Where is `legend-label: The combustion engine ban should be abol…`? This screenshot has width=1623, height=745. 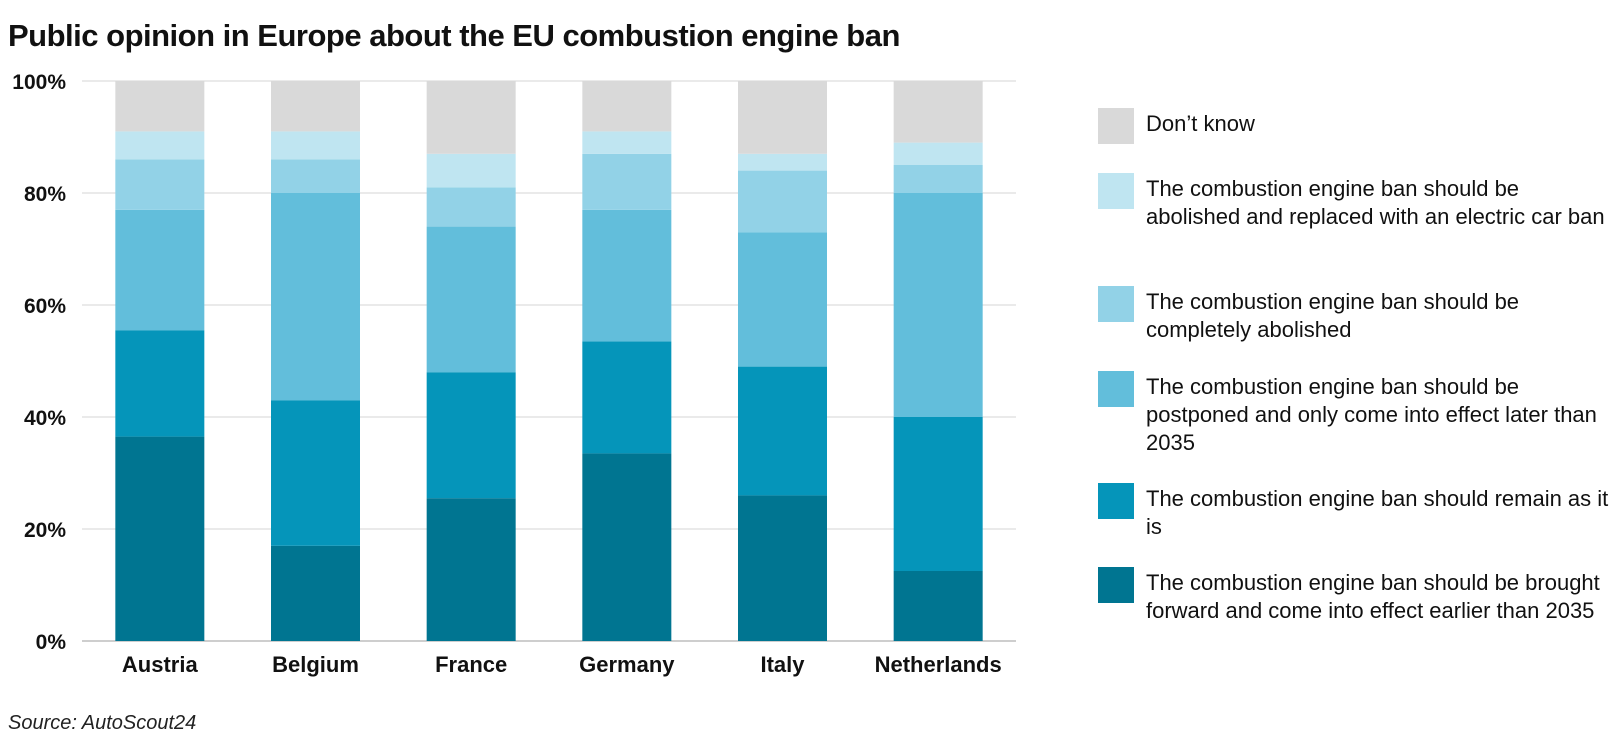 legend-label: The combustion engine ban should be abol… is located at coordinates (1375, 202).